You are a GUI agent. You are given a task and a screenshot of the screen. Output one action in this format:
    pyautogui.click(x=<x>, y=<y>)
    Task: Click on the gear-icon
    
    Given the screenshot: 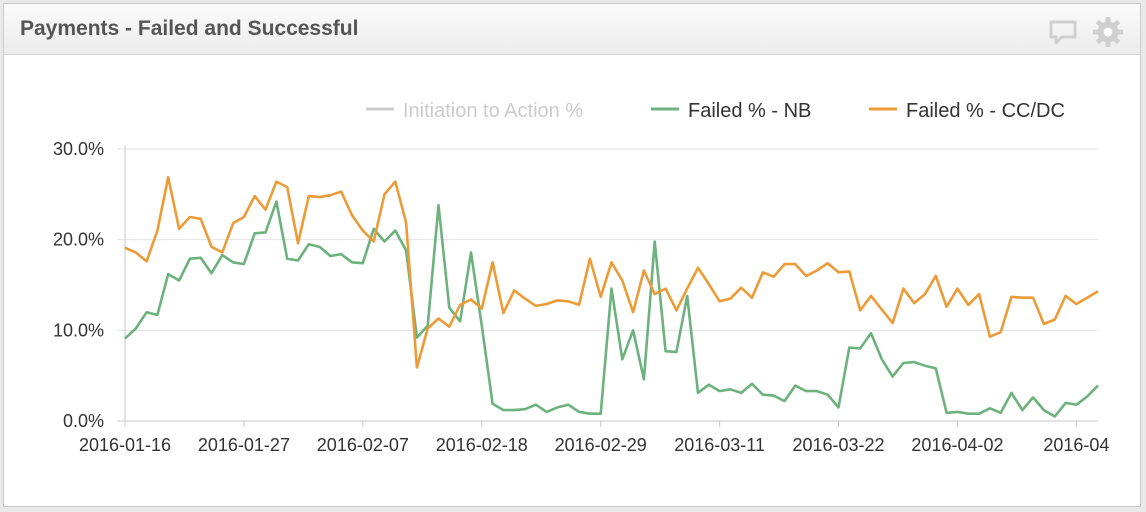 What is the action you would take?
    pyautogui.click(x=1108, y=32)
    